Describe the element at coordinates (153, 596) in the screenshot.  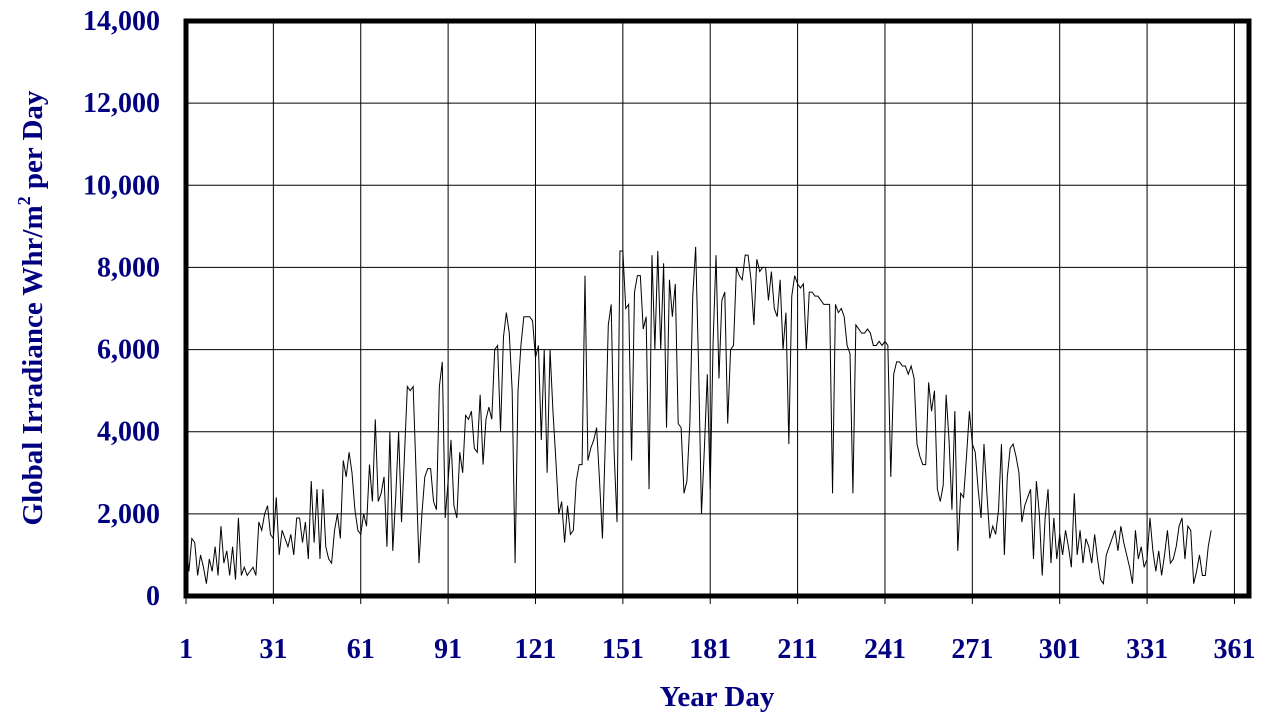
I see `y-tick-label: 0` at that location.